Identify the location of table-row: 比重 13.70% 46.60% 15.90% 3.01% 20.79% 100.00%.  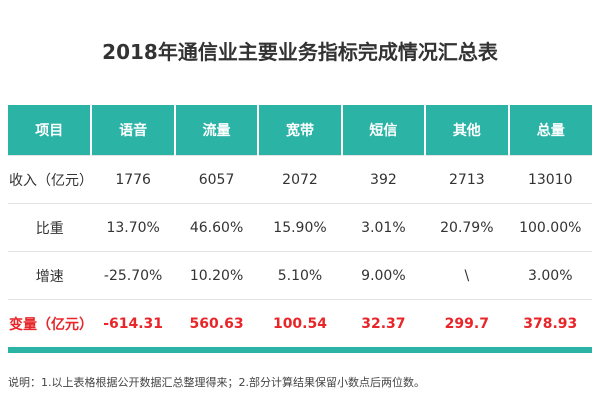
(300, 227).